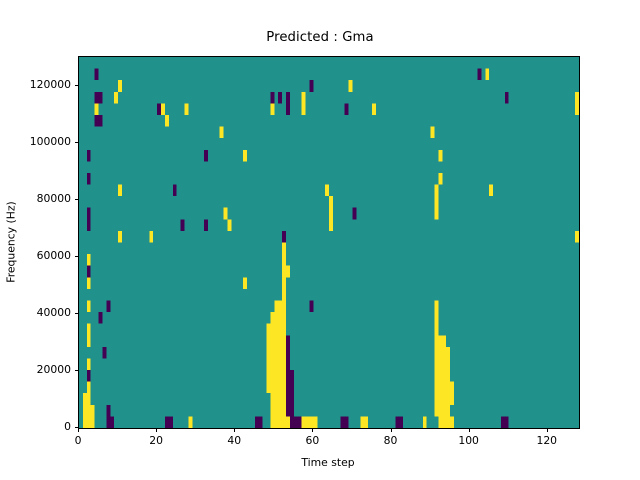 The image size is (640, 480). What do you see at coordinates (390, 440) in the screenshot?
I see `x-tick-label: 80` at bounding box center [390, 440].